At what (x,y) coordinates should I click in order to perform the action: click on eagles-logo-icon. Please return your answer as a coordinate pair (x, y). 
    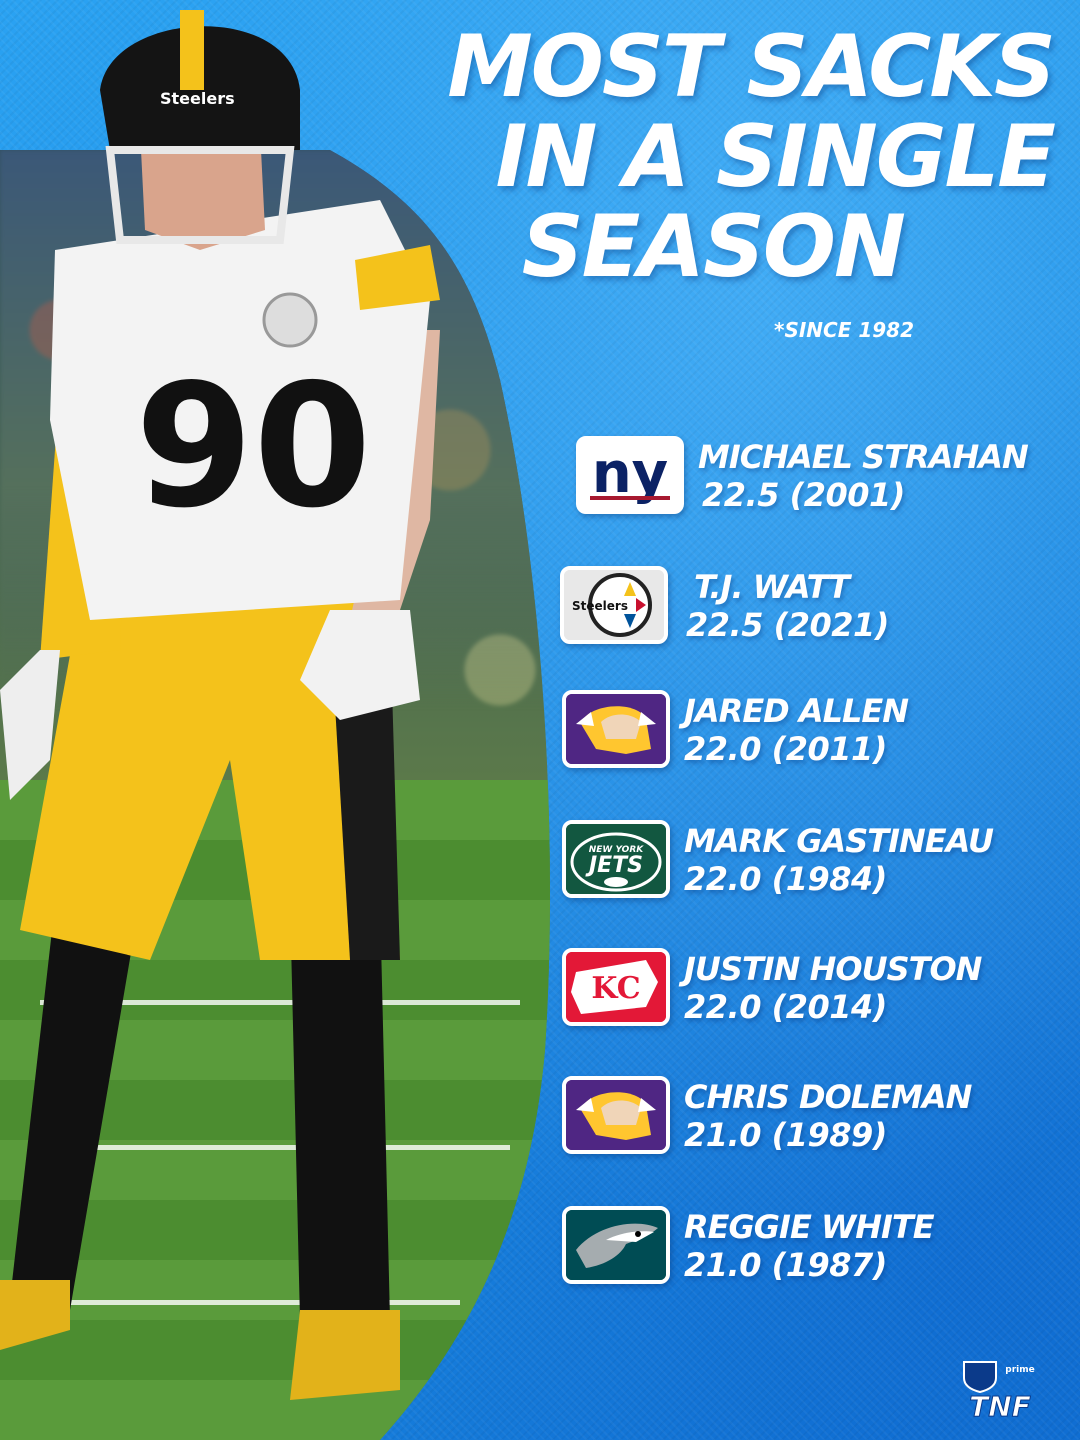
    Looking at the image, I should click on (616, 1245).